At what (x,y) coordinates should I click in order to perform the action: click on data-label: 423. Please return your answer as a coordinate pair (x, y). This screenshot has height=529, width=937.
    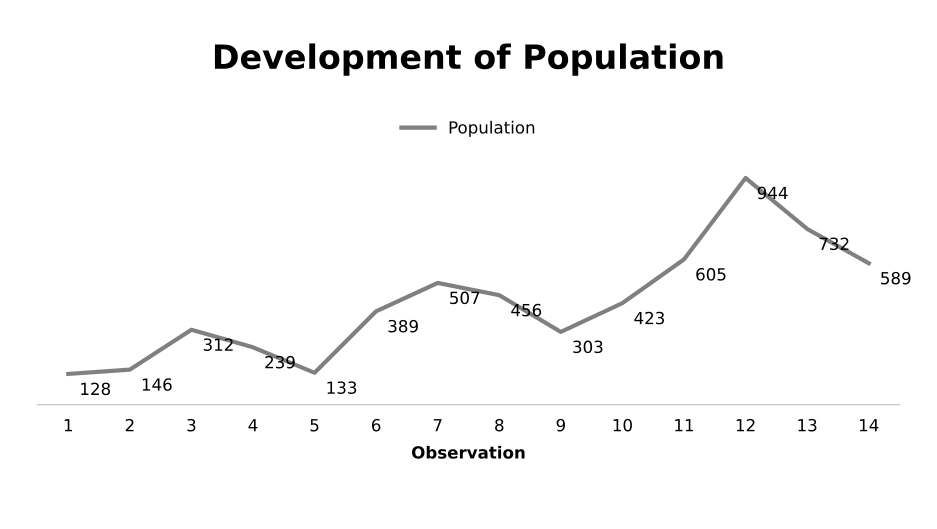
    Looking at the image, I should click on (649, 318).